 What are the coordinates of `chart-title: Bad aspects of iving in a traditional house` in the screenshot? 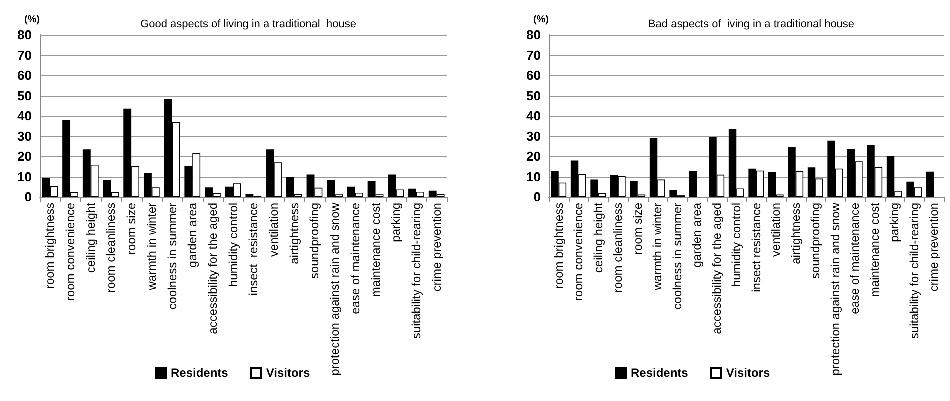 It's located at (751, 24).